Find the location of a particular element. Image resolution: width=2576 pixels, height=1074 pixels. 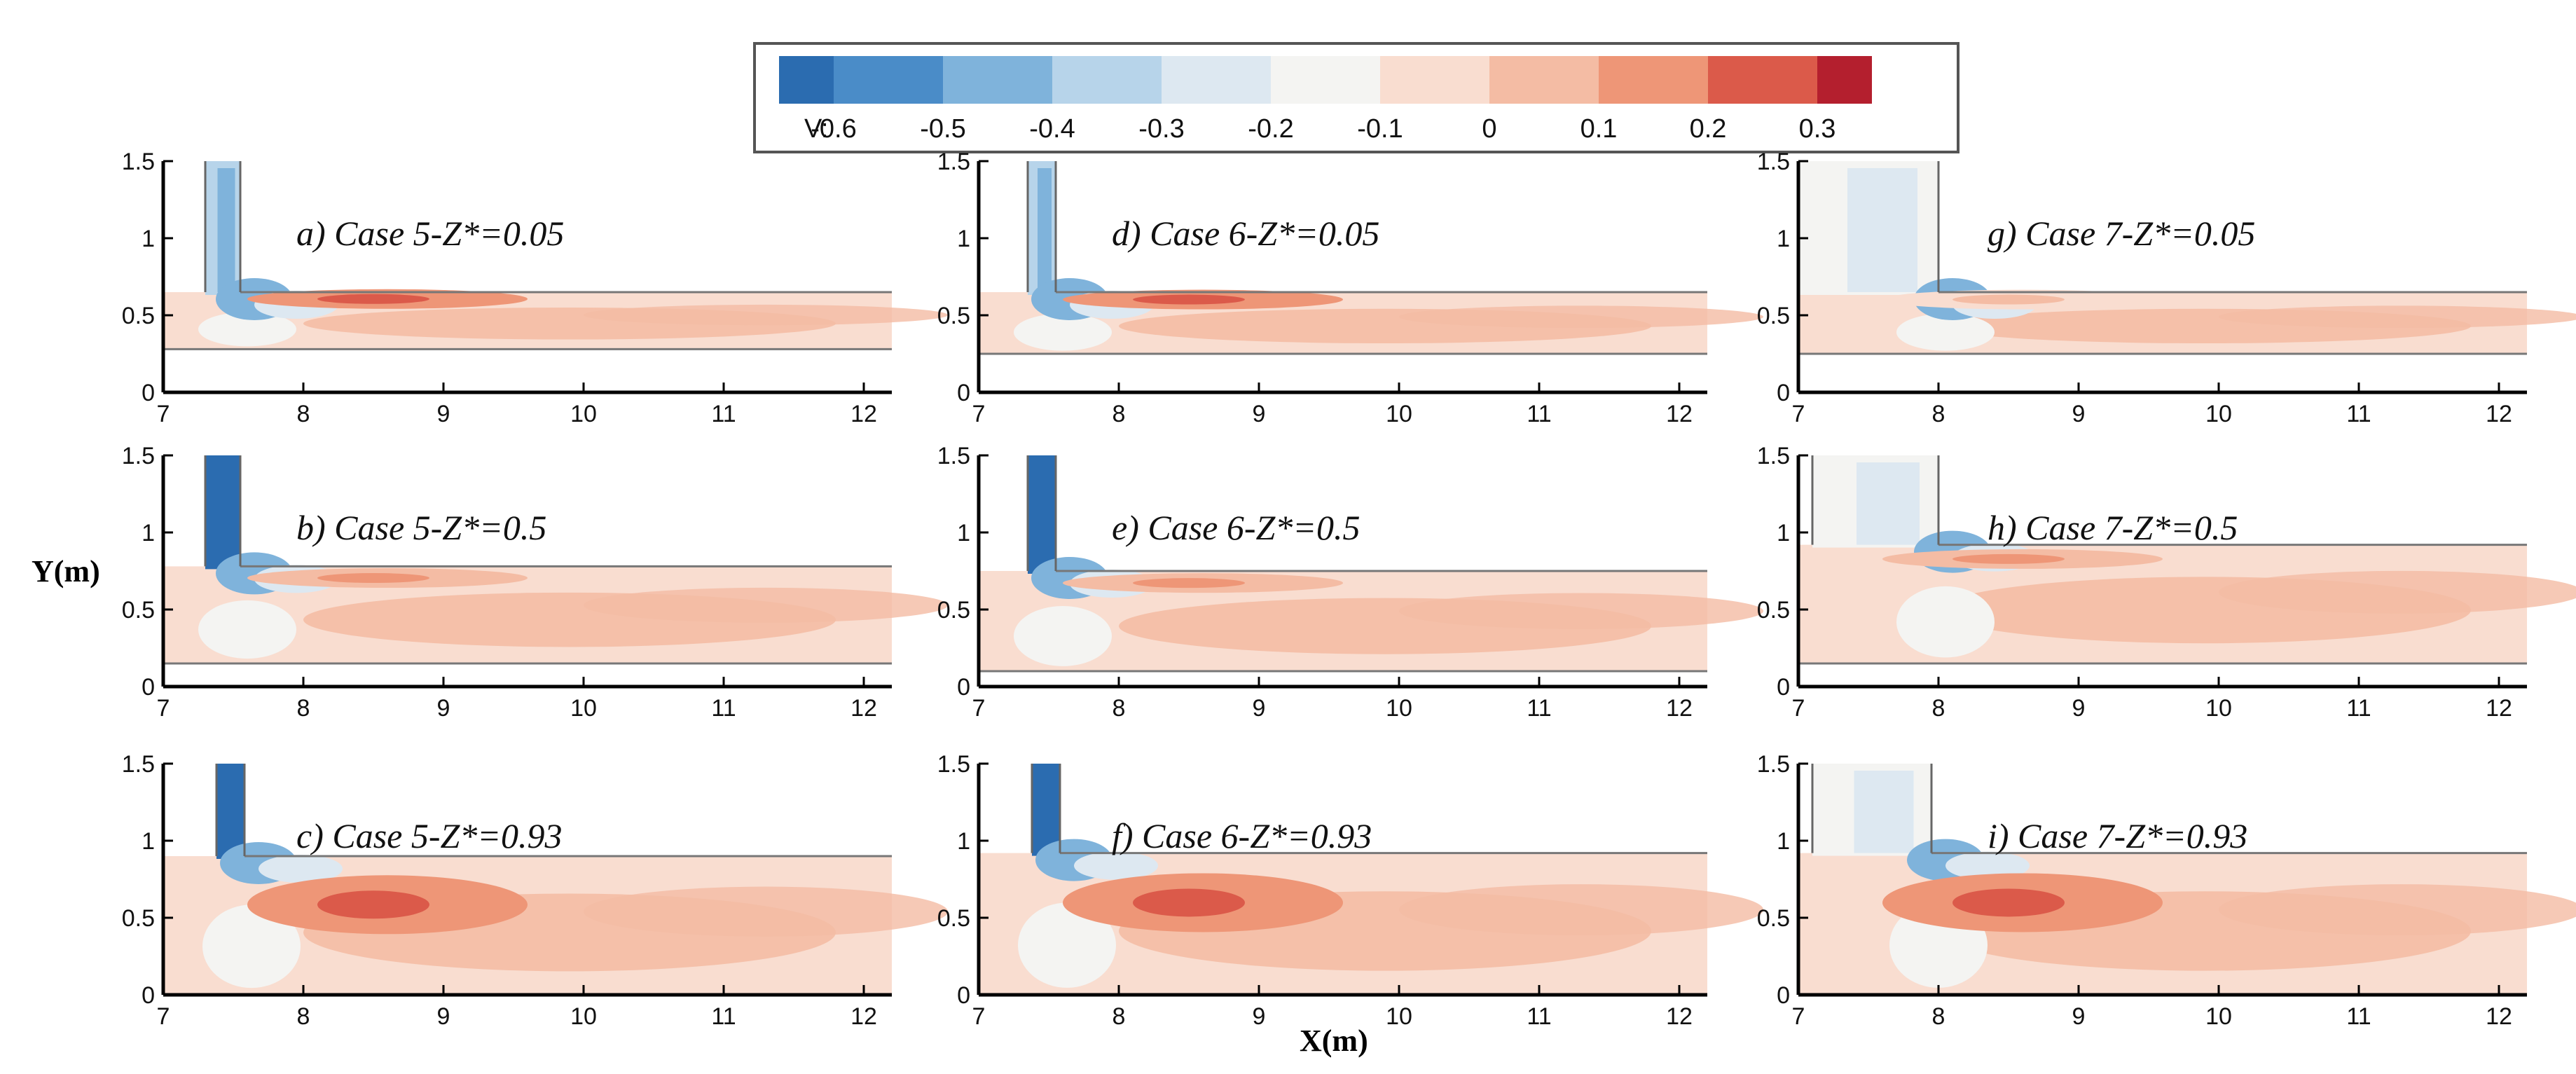

colorbar: V: -0.6 -0.5 -0.4 -0.3 -0.2 -0.1 0 0.1 0.2 0.3 is located at coordinates (1356, 97).